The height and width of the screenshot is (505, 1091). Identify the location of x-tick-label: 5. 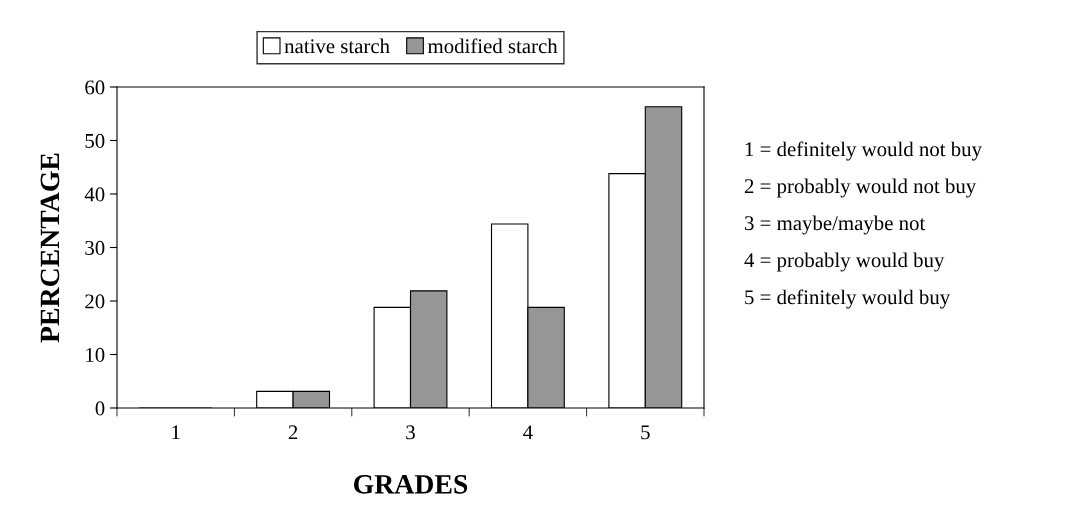
(645, 432).